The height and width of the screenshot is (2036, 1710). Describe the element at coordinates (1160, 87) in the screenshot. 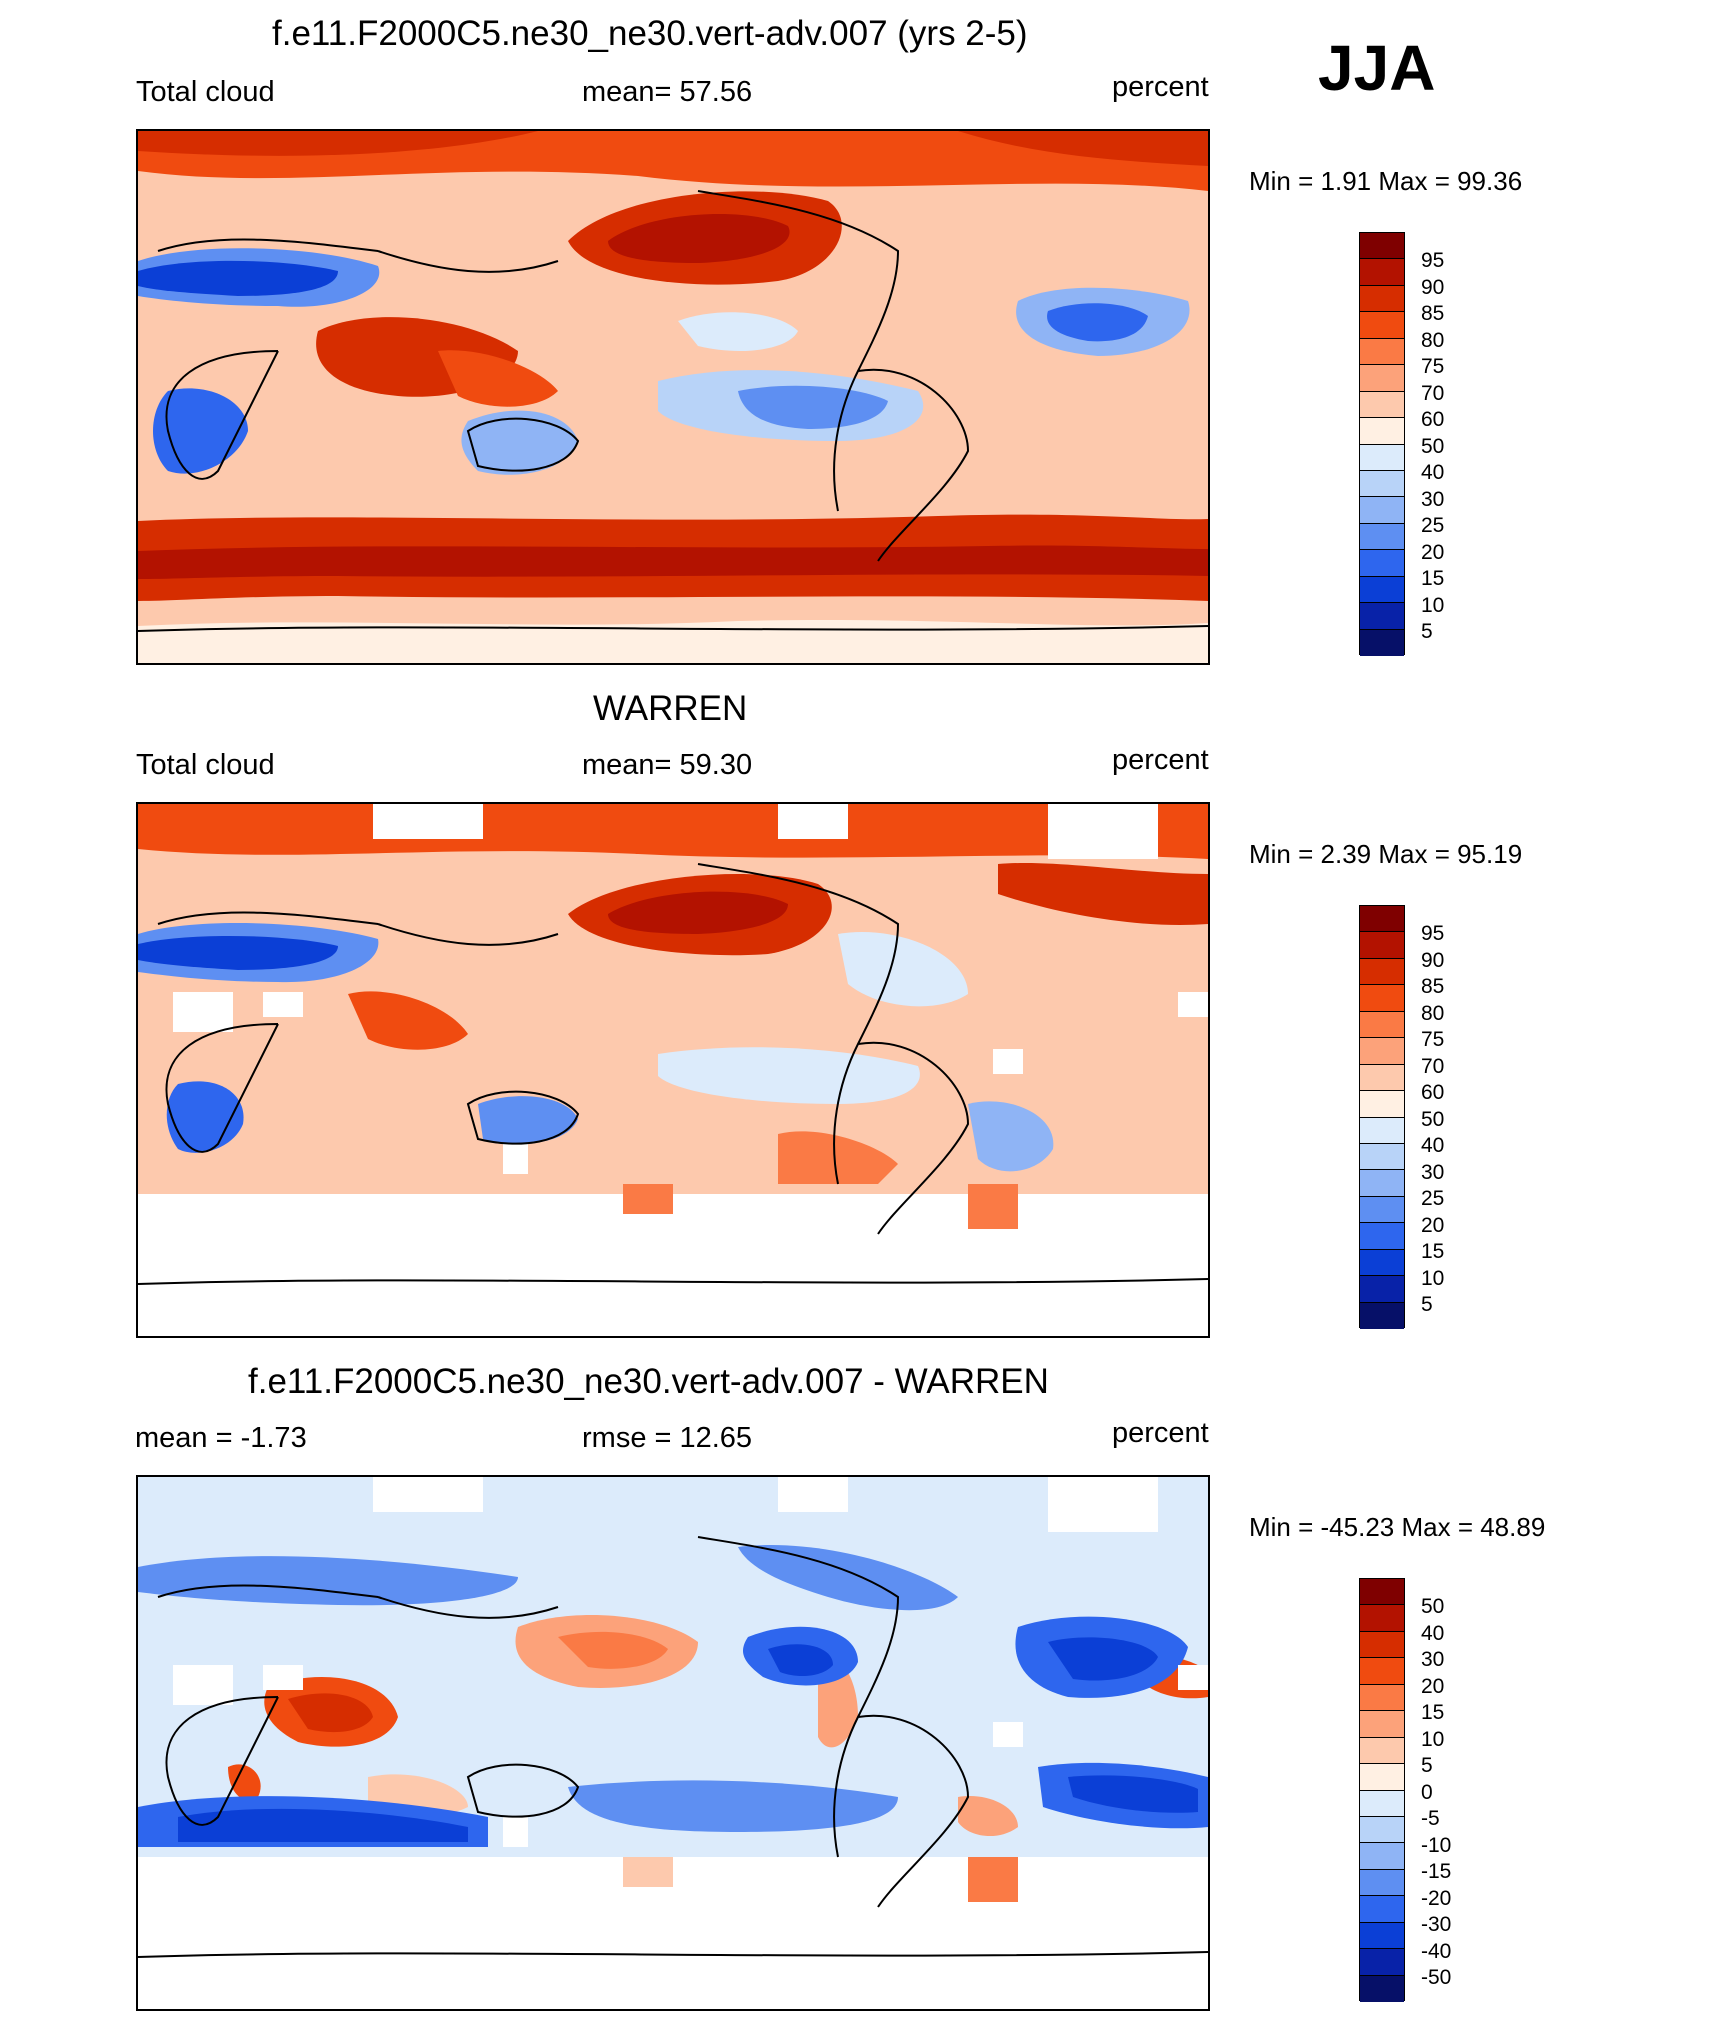

I see `panel-1-units-label: percent` at that location.